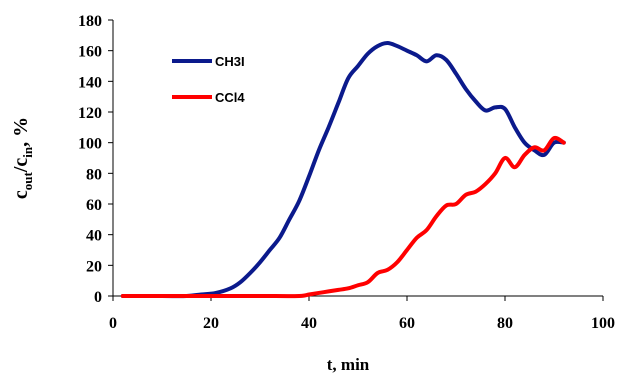  What do you see at coordinates (98, 297) in the screenshot?
I see `y-tick-label: 0` at bounding box center [98, 297].